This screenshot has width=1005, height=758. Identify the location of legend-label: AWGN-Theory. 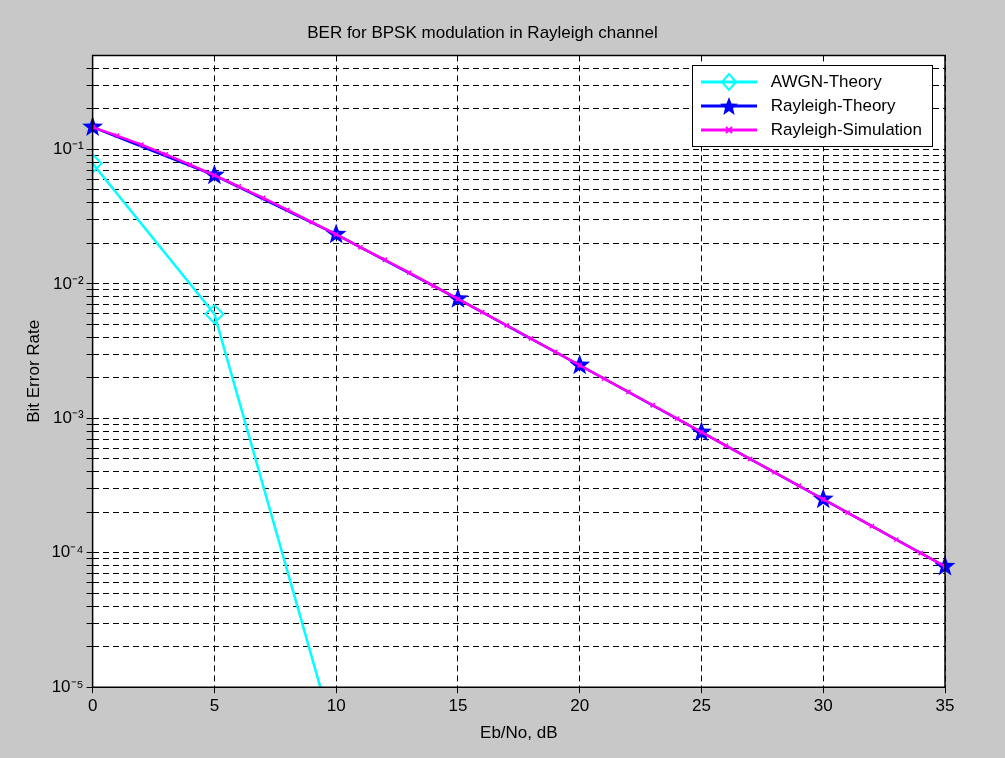
(826, 82).